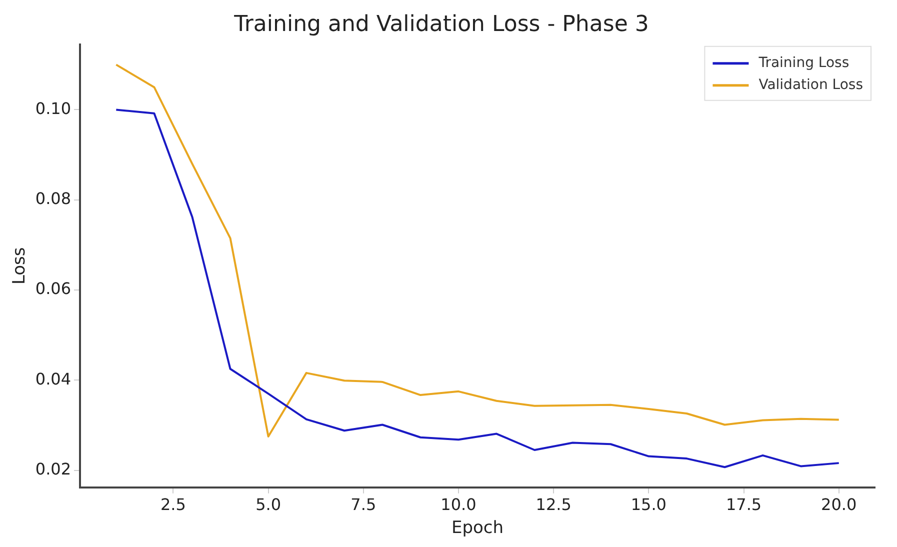  Describe the element at coordinates (363, 504) in the screenshot. I see `x-tick-label: 7.5` at that location.